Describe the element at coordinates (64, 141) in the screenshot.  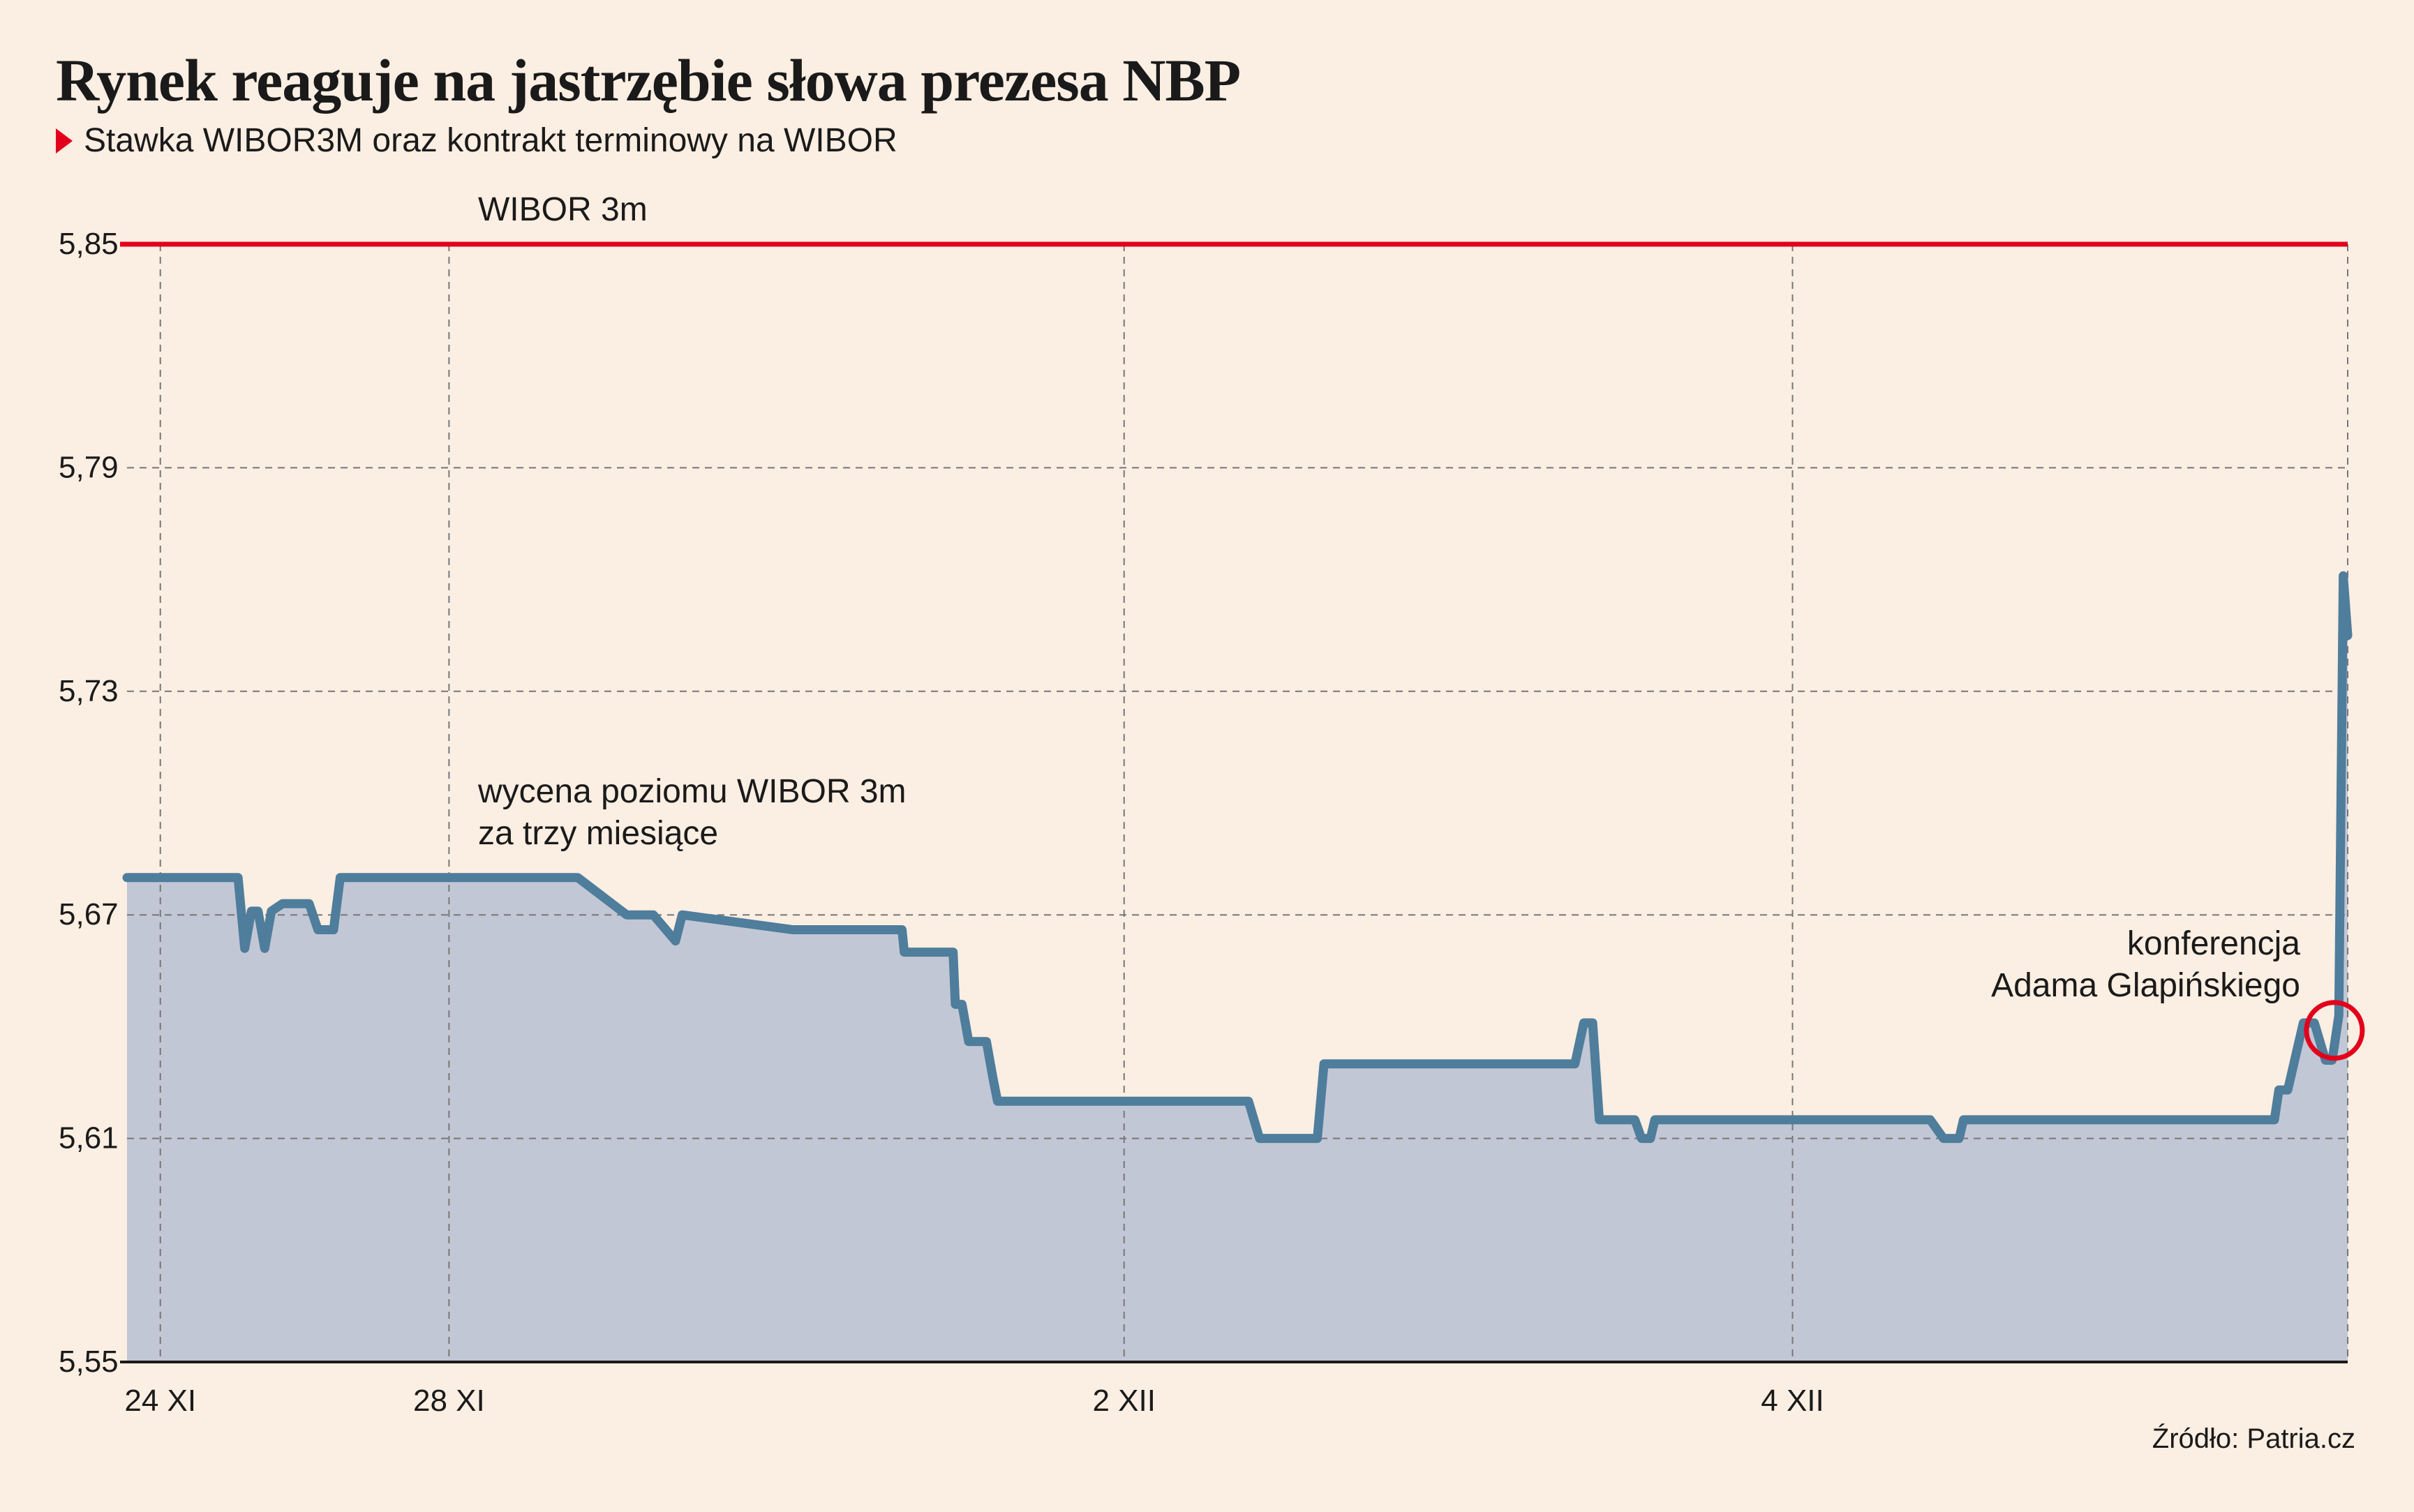
I see `triangle-bullet-icon` at that location.